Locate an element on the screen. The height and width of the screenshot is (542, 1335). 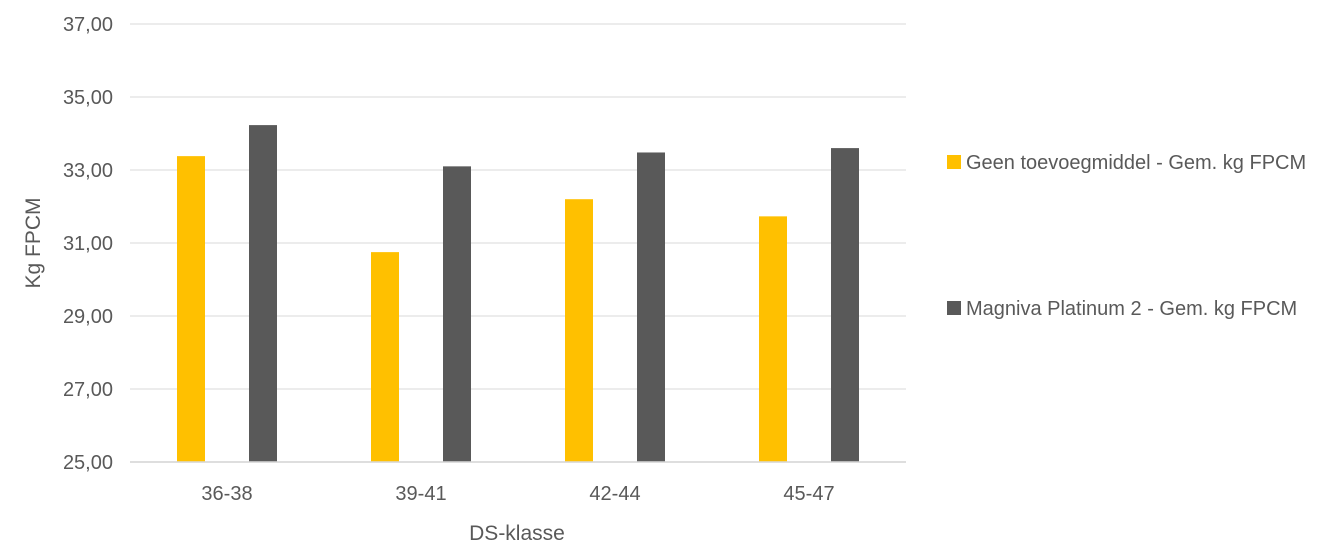
y-tick-label: 35,00 is located at coordinates (88, 98).